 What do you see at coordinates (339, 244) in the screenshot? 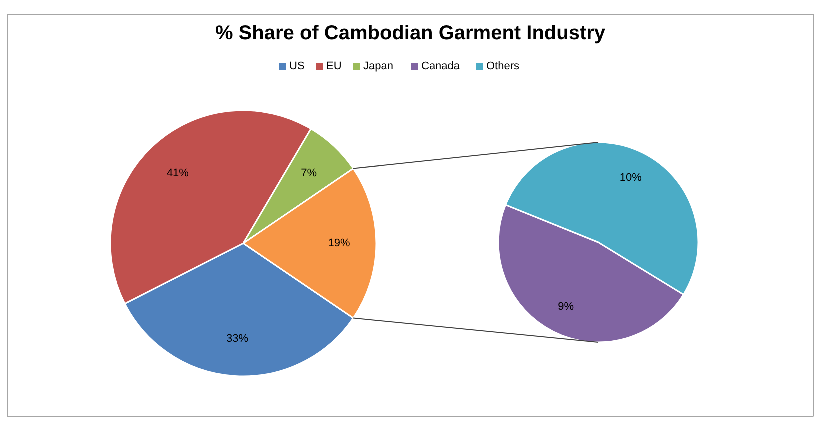
I see `data-label: 19%` at bounding box center [339, 244].